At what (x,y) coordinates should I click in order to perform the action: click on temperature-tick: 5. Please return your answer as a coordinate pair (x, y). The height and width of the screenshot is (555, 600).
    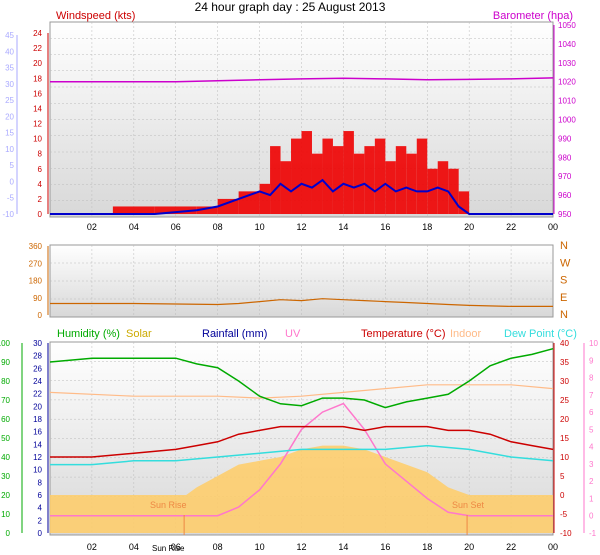
    Looking at the image, I should click on (562, 476).